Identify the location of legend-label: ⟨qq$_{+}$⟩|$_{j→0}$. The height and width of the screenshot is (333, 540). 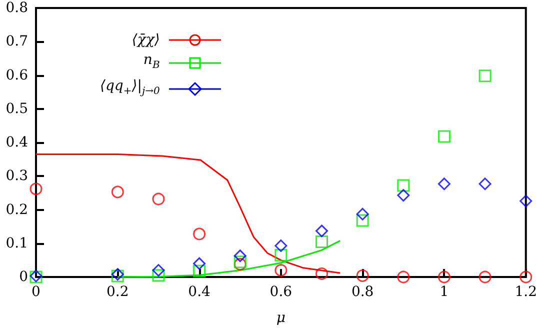
(130, 87).